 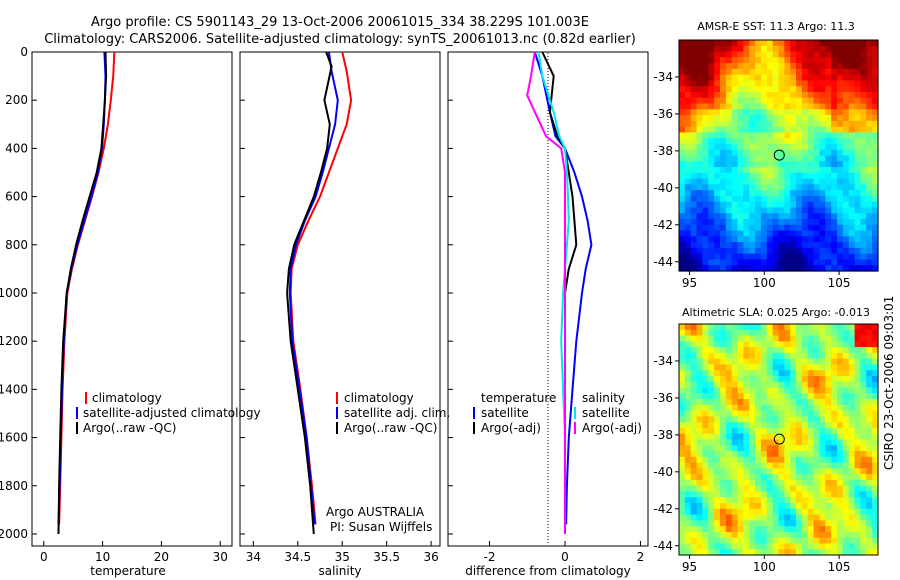 What do you see at coordinates (779, 156) in the screenshot?
I see `sst-heatmap` at bounding box center [779, 156].